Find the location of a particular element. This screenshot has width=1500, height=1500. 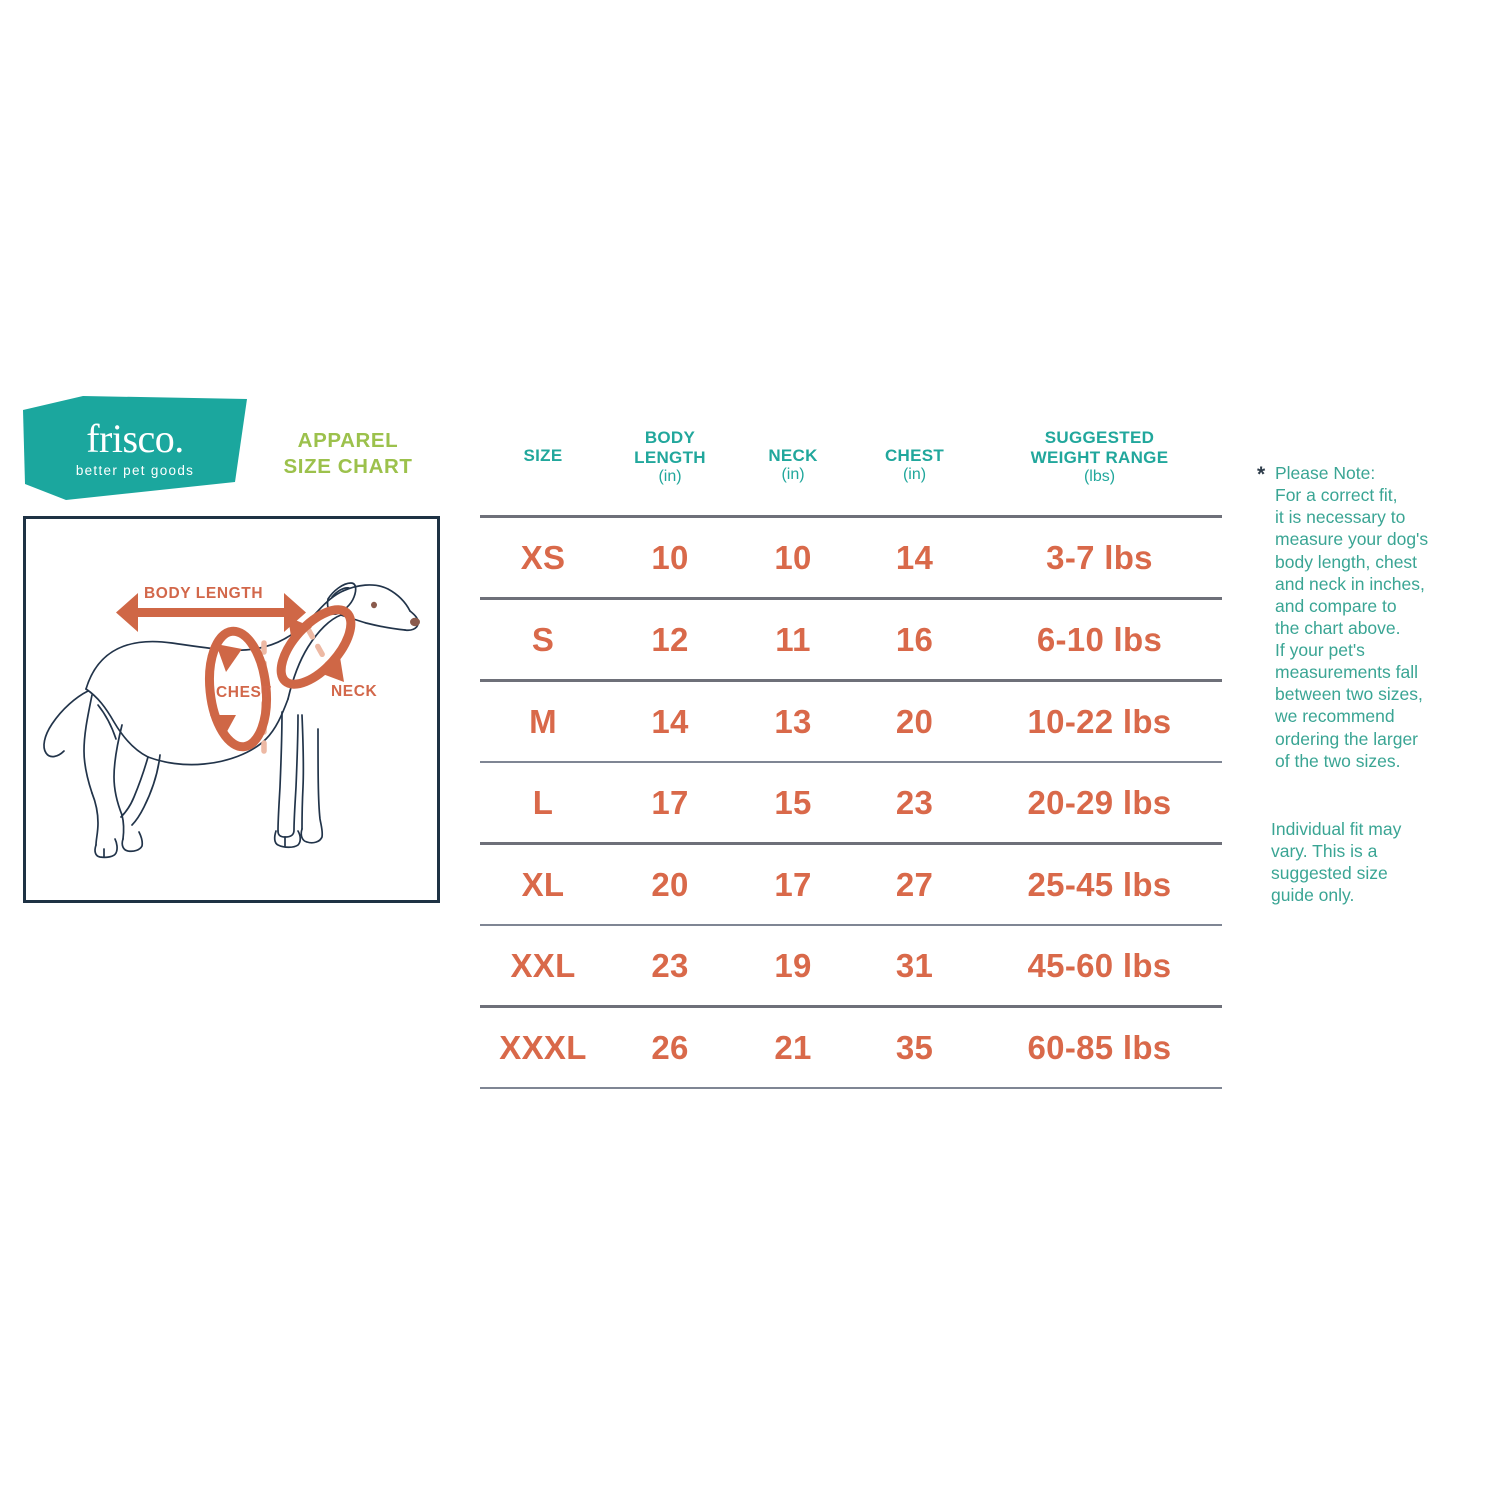

cell-chest: 16 is located at coordinates (914, 639).